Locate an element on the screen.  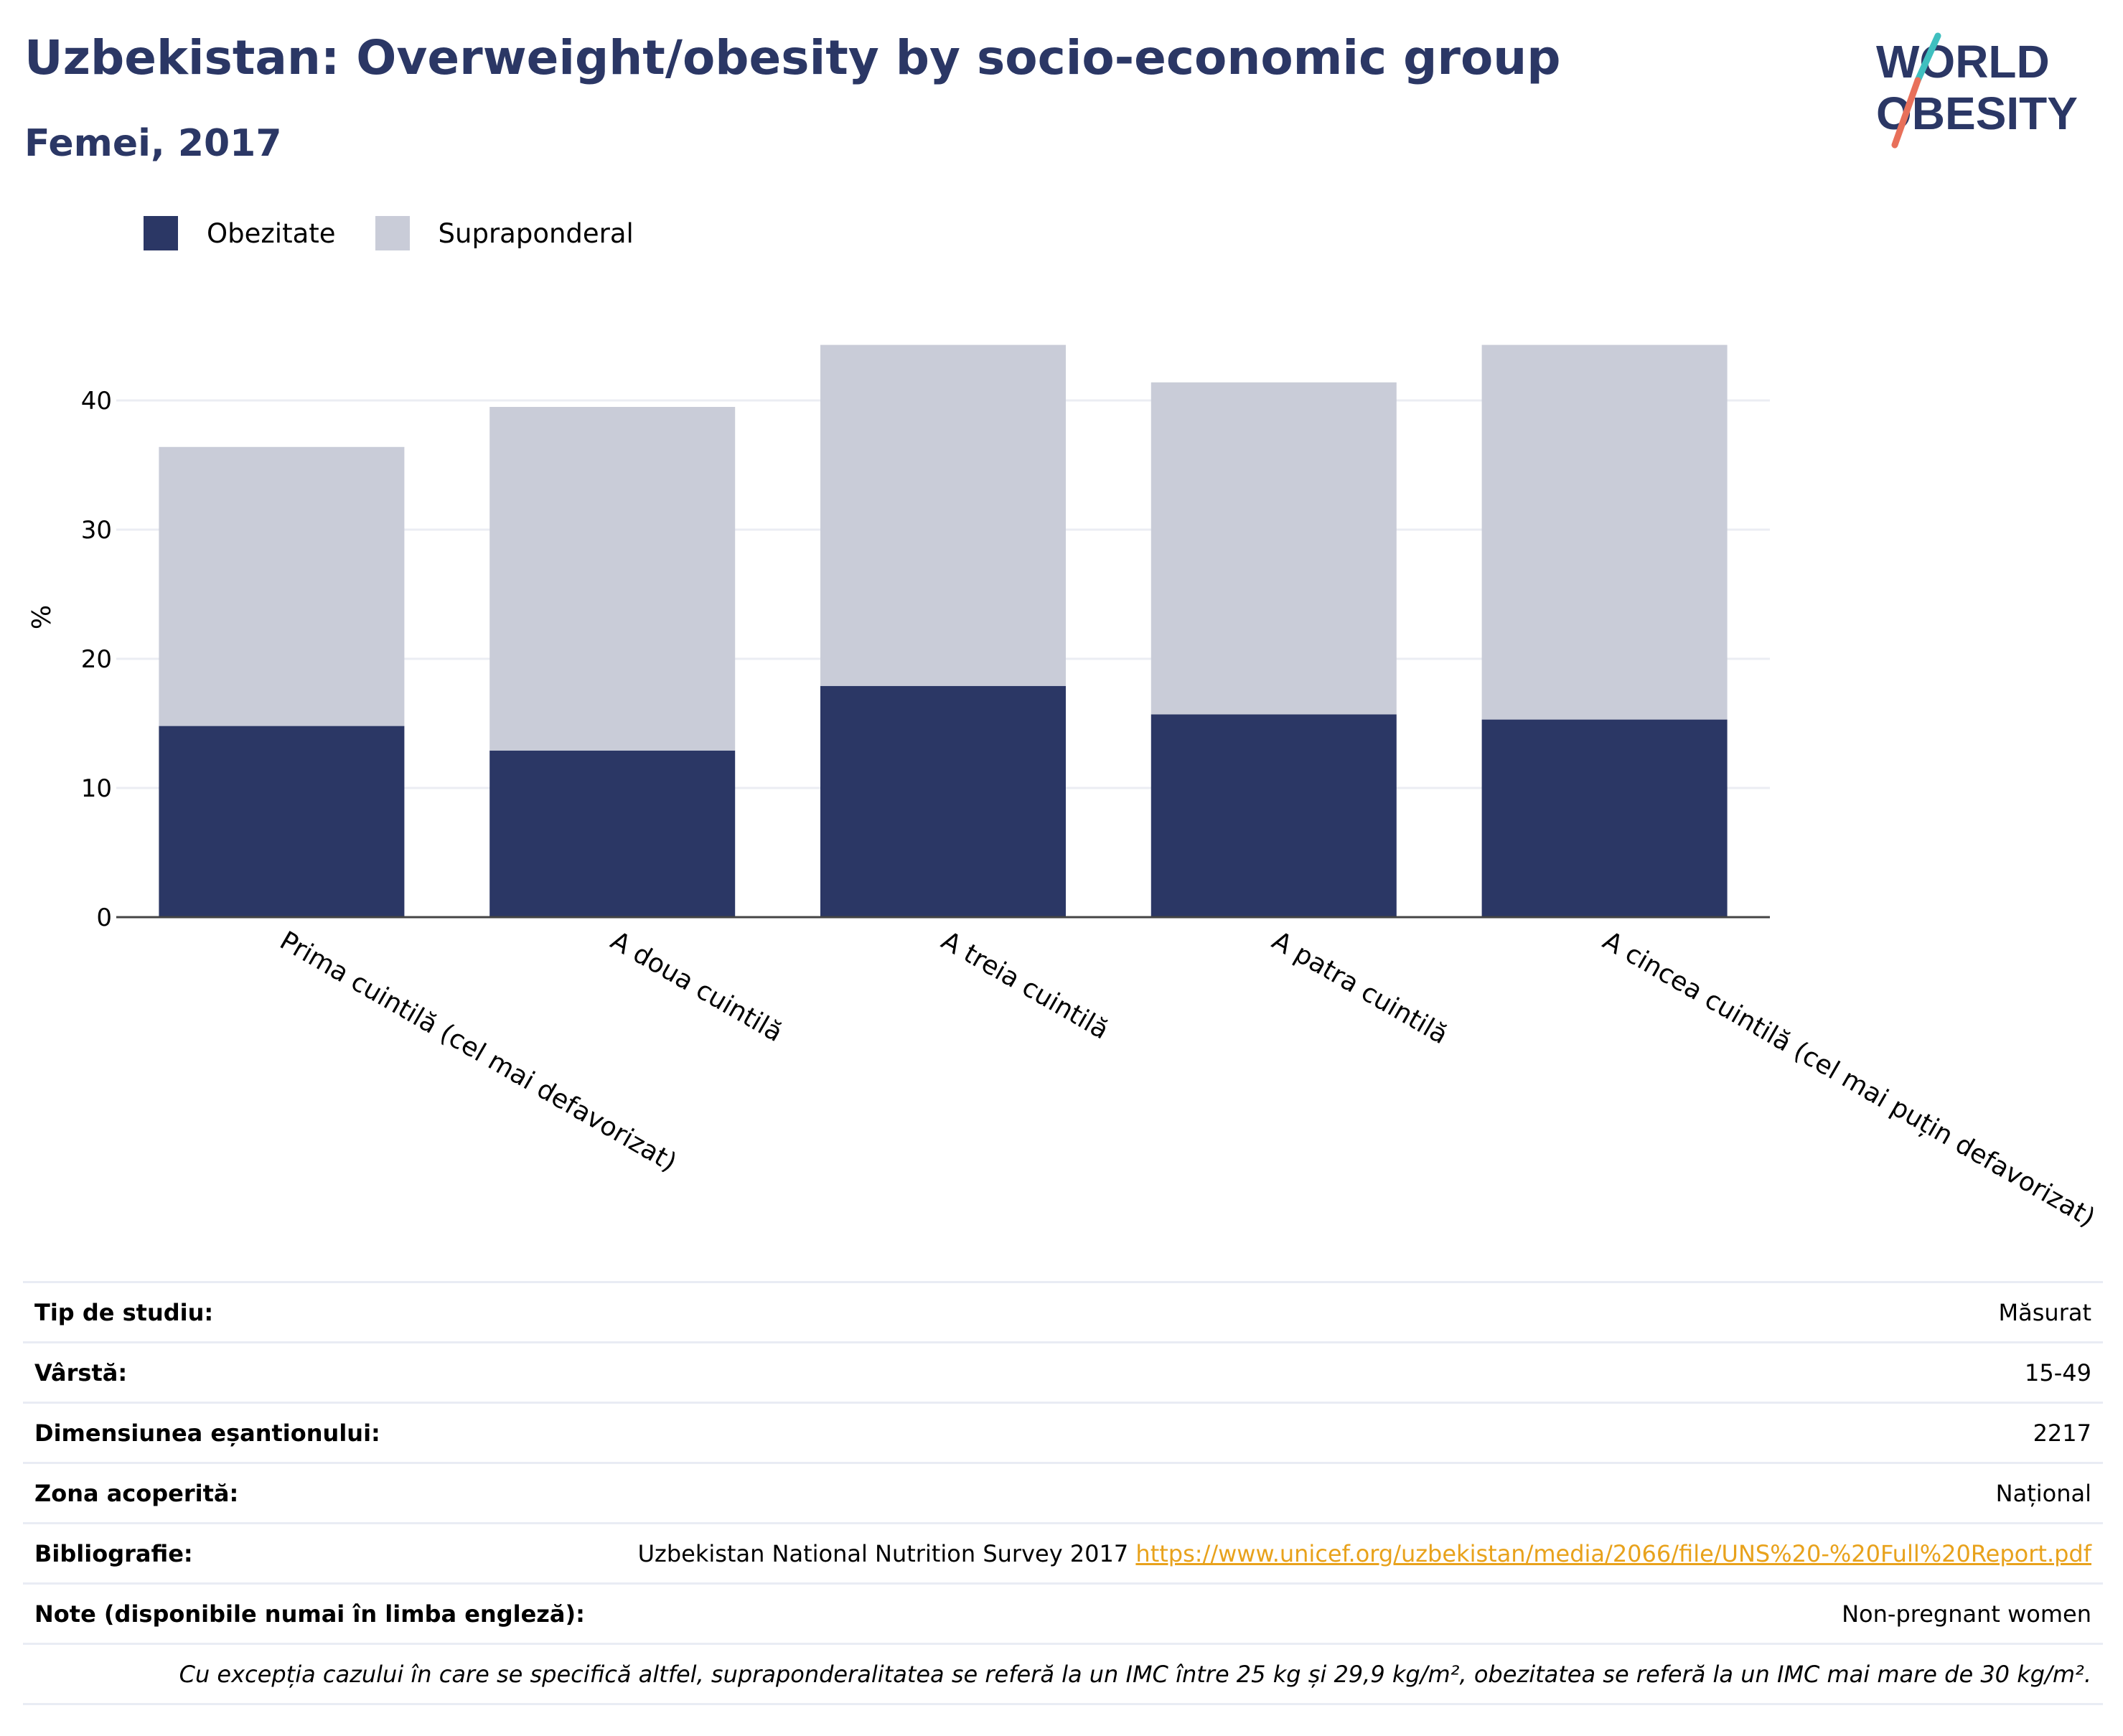
y-axis-title: % is located at coordinates (42, 617).